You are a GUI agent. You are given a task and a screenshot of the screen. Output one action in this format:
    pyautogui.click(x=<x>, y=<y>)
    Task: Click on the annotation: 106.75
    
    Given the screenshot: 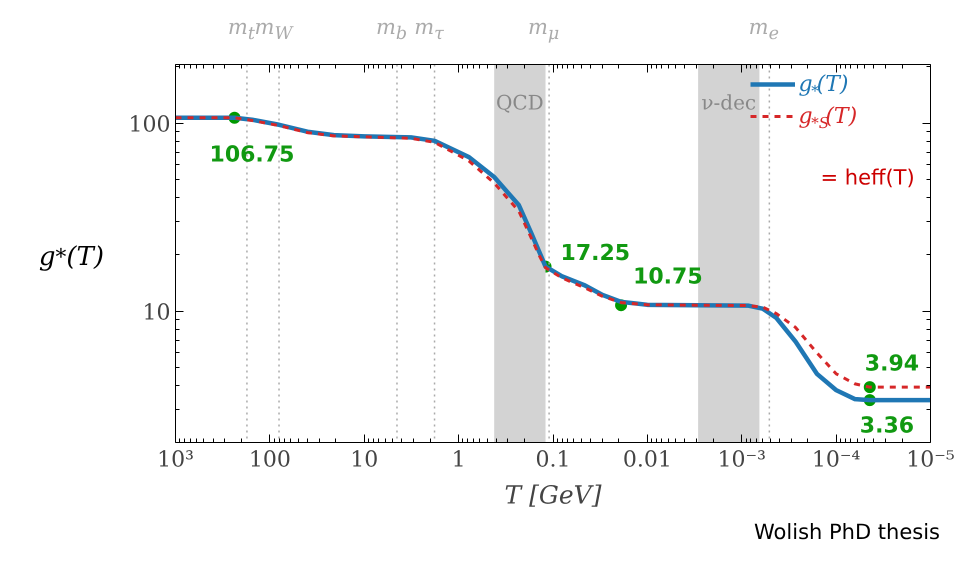 What is the action you would take?
    pyautogui.click(x=252, y=155)
    